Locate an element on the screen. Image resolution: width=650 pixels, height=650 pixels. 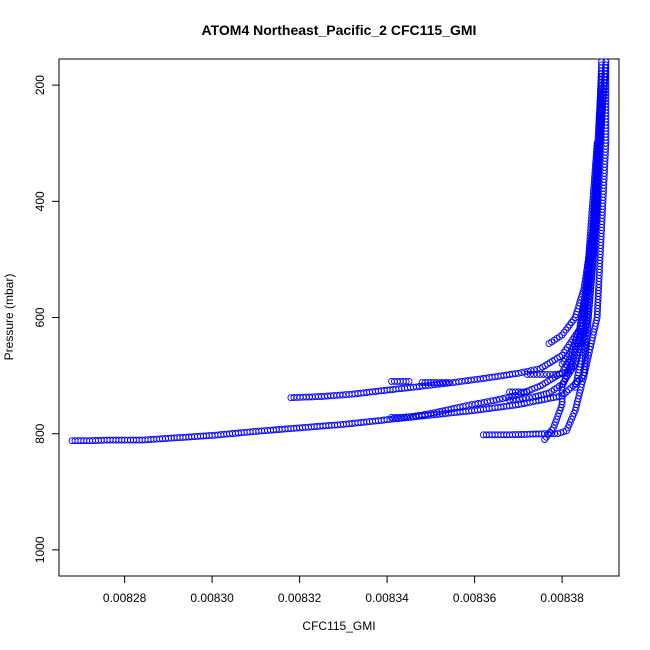
y-axis: 200 400 600 800 1000 is located at coordinates (46, 319).